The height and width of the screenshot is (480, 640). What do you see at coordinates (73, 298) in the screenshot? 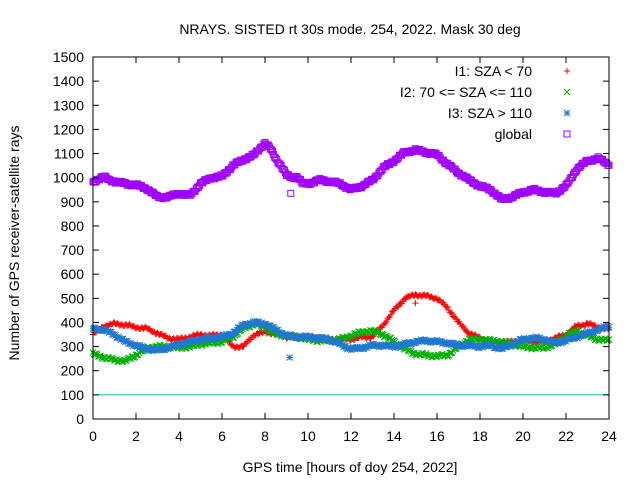
I see `y-tick-label: 500` at bounding box center [73, 298].